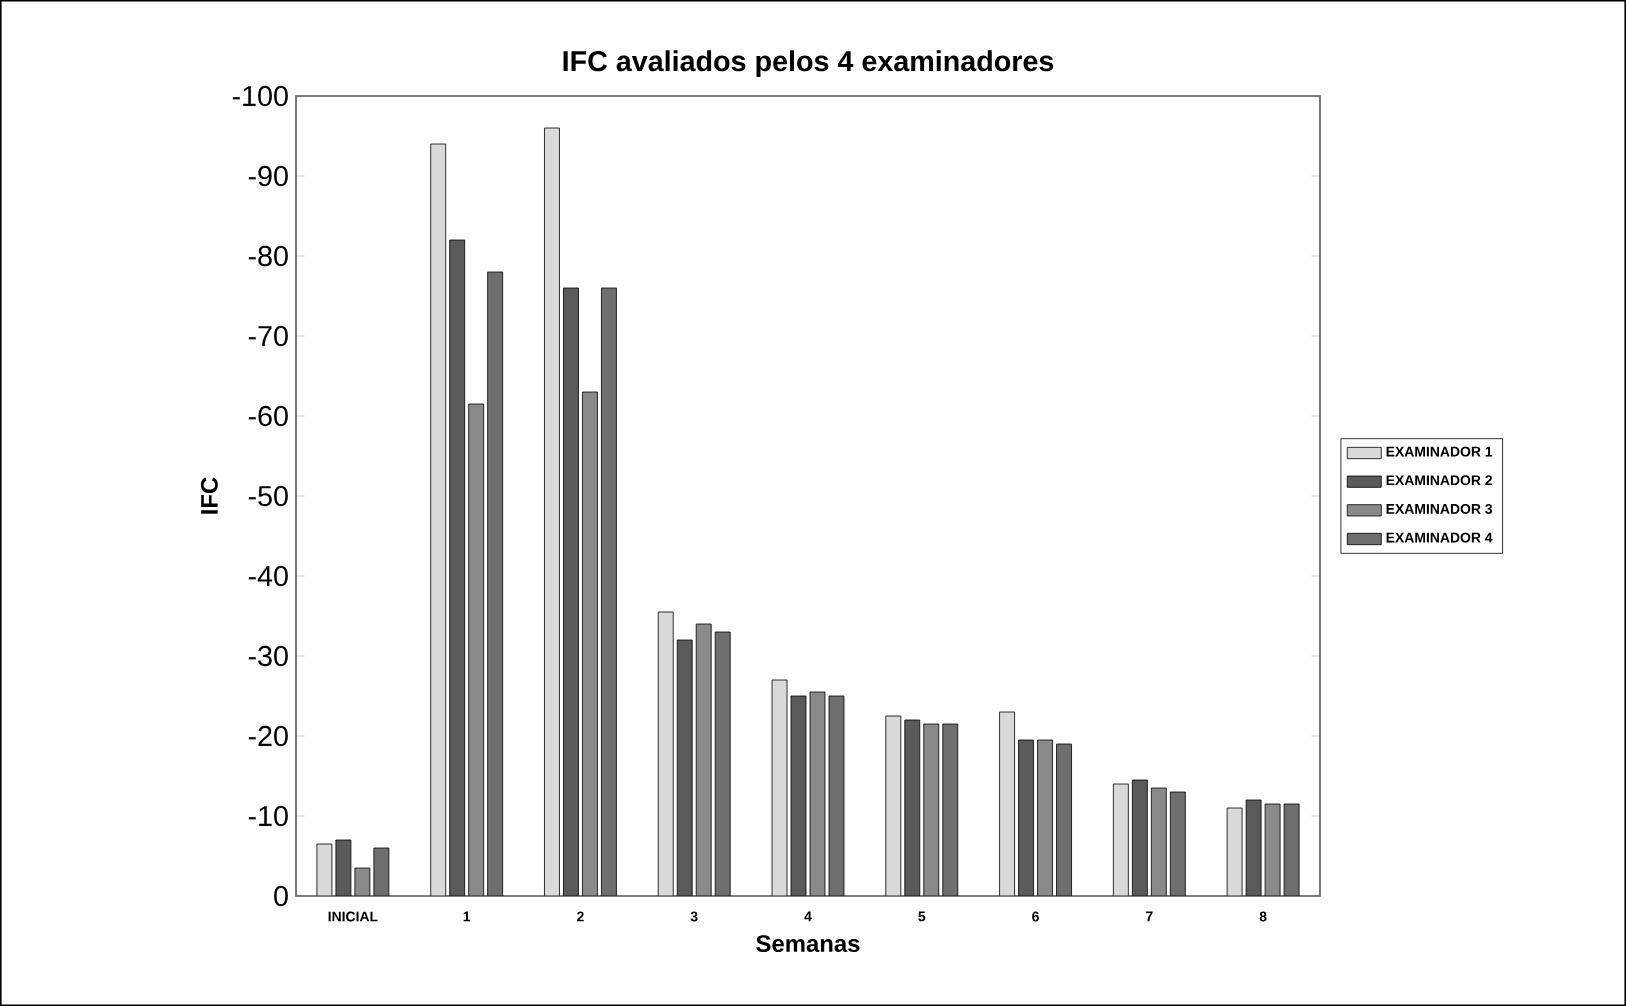 The height and width of the screenshot is (1006, 1626). Describe the element at coordinates (268, 576) in the screenshot. I see `y-tick-label: -40` at that location.